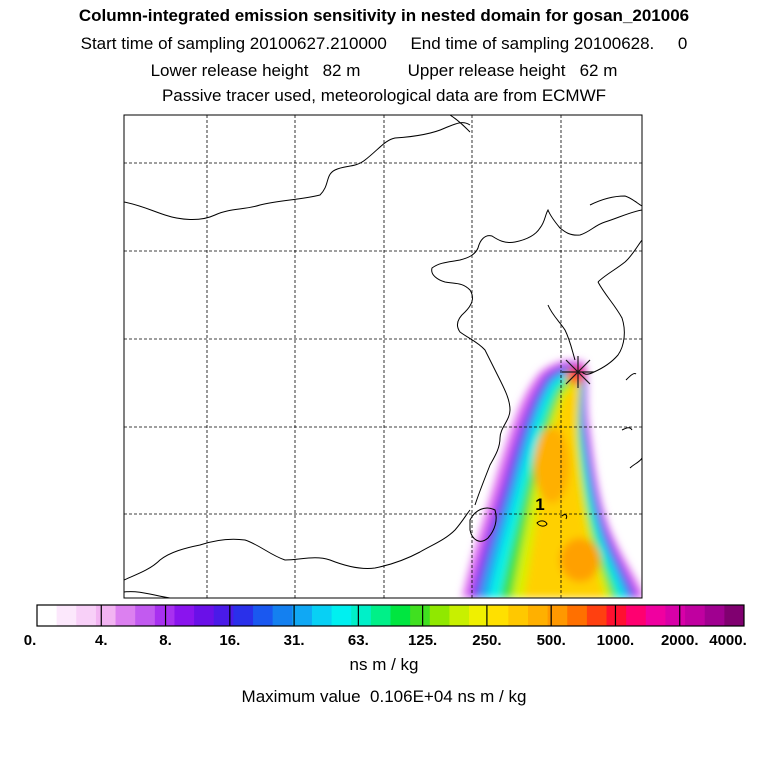 This screenshot has width=768, height=768. What do you see at coordinates (294, 640) in the screenshot?
I see `colorbar-tick-label: 31.` at bounding box center [294, 640].